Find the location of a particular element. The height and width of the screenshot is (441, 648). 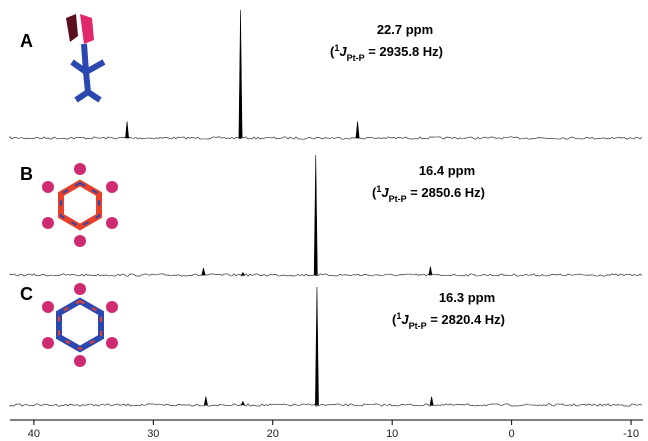

peak-label: 16.3 ppm is located at coordinates (467, 297).